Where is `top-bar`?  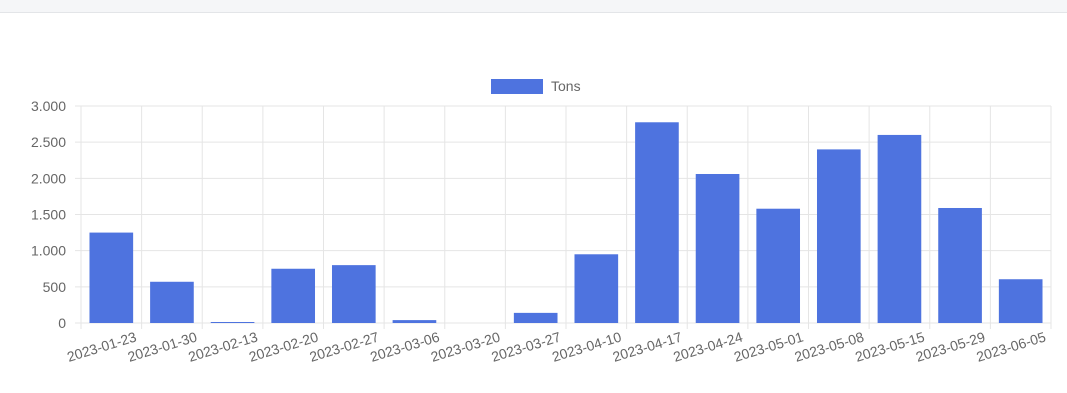 top-bar is located at coordinates (533, 6).